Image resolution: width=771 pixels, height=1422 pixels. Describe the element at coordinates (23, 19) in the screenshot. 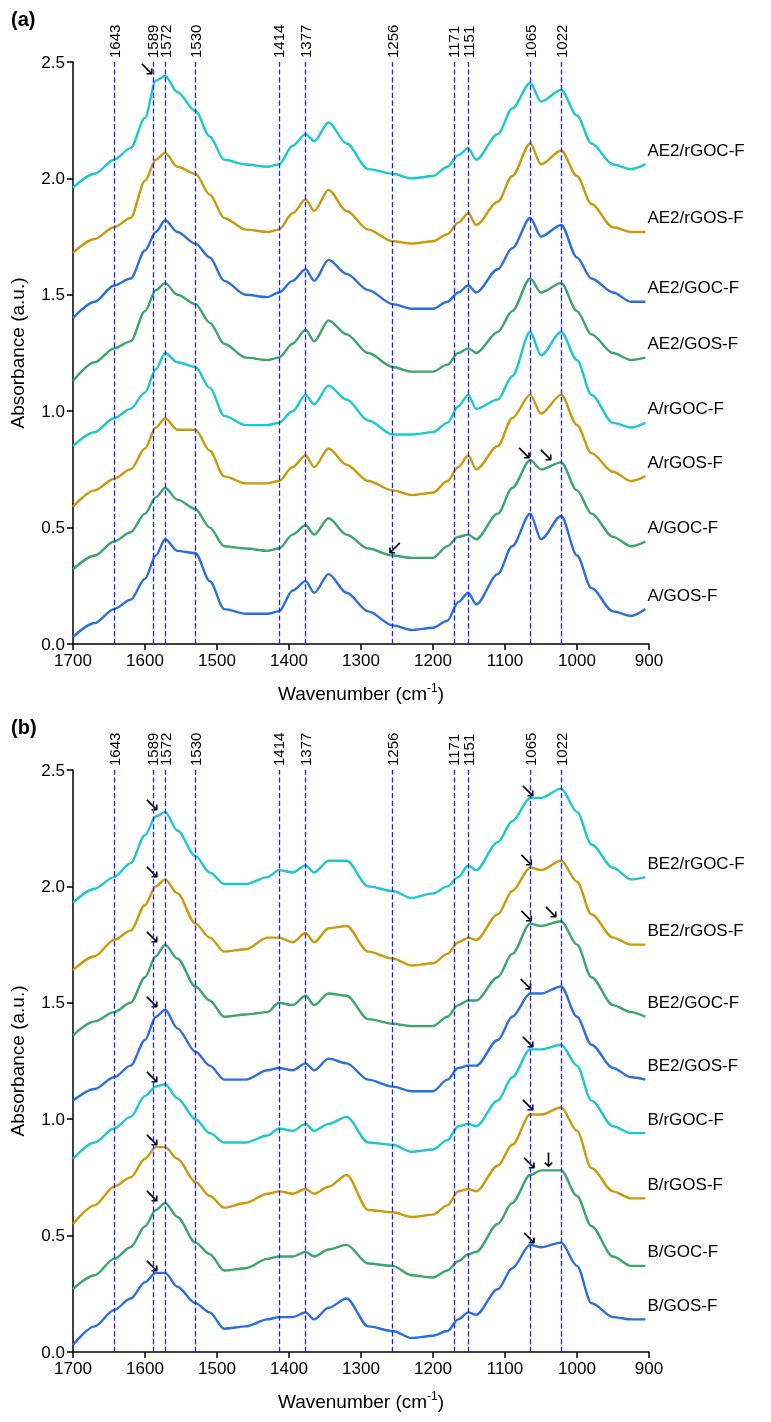

I see `chart-title: (a)` at that location.